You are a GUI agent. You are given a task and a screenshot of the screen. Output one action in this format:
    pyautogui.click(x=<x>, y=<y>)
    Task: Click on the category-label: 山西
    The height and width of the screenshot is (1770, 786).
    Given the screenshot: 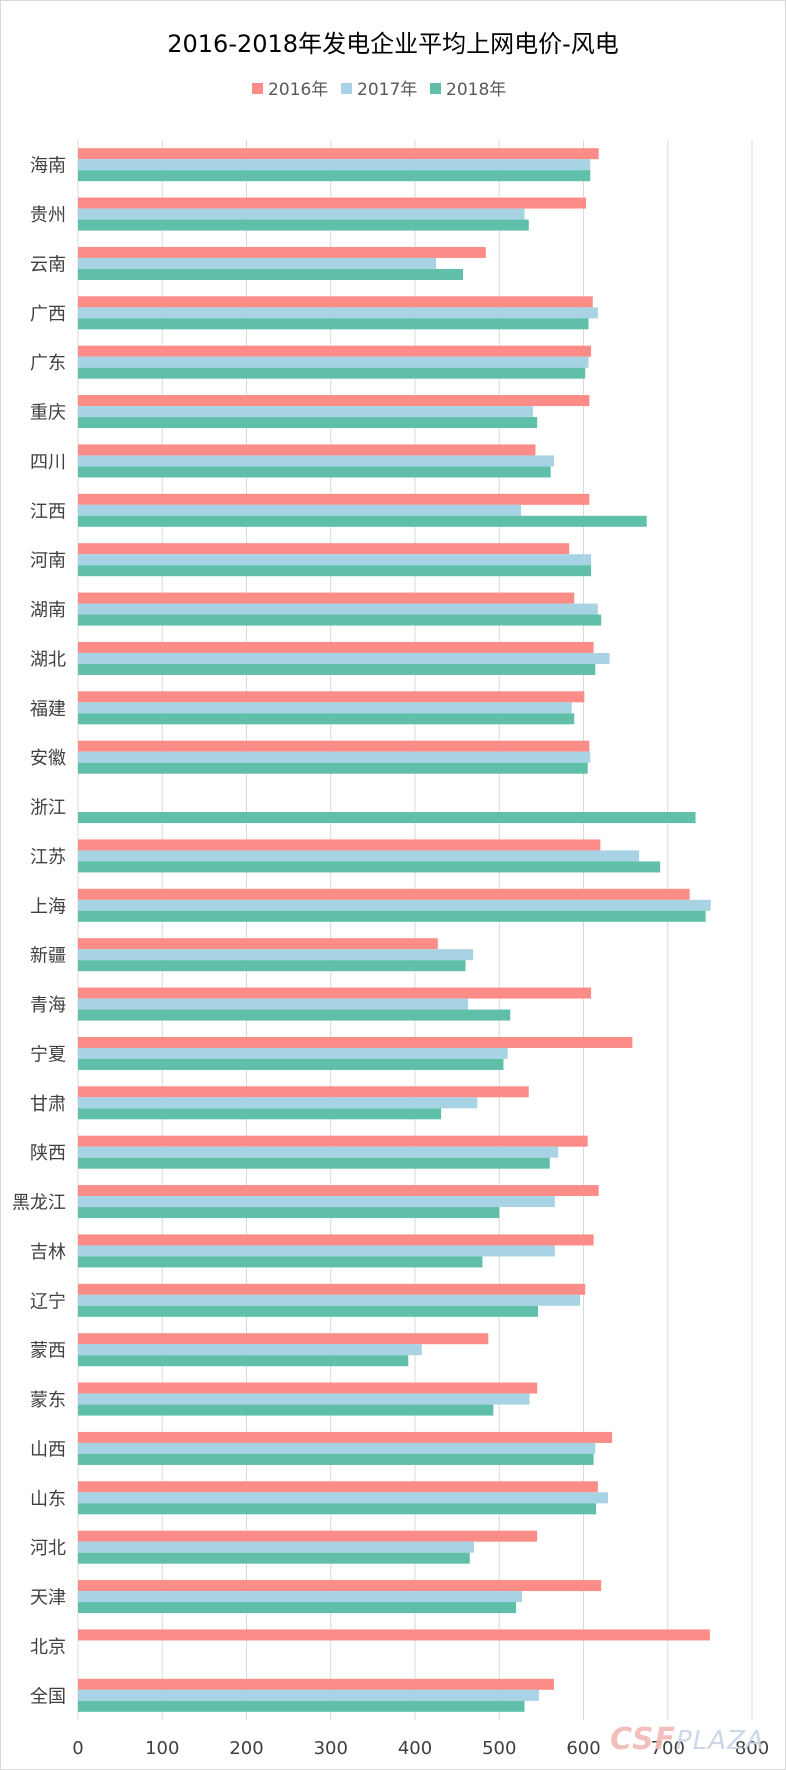 What is the action you would take?
    pyautogui.click(x=48, y=1449)
    